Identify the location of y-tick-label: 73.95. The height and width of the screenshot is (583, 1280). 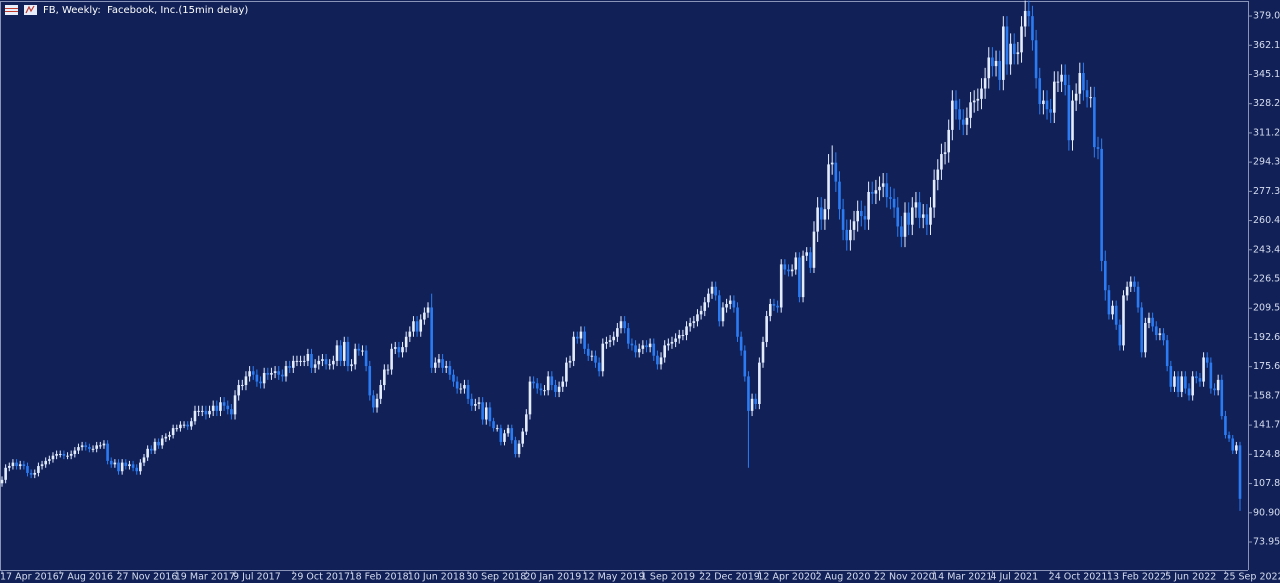
(1266, 541).